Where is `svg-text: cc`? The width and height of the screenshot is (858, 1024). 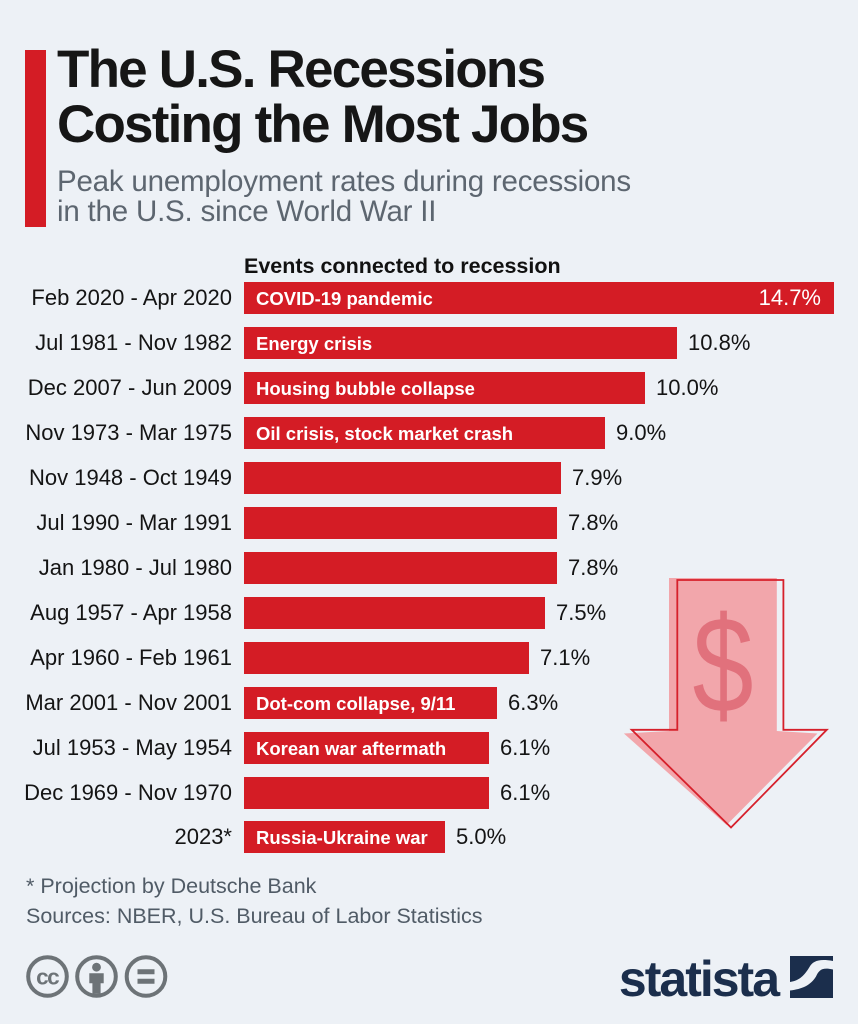 svg-text: cc is located at coordinates (47, 977).